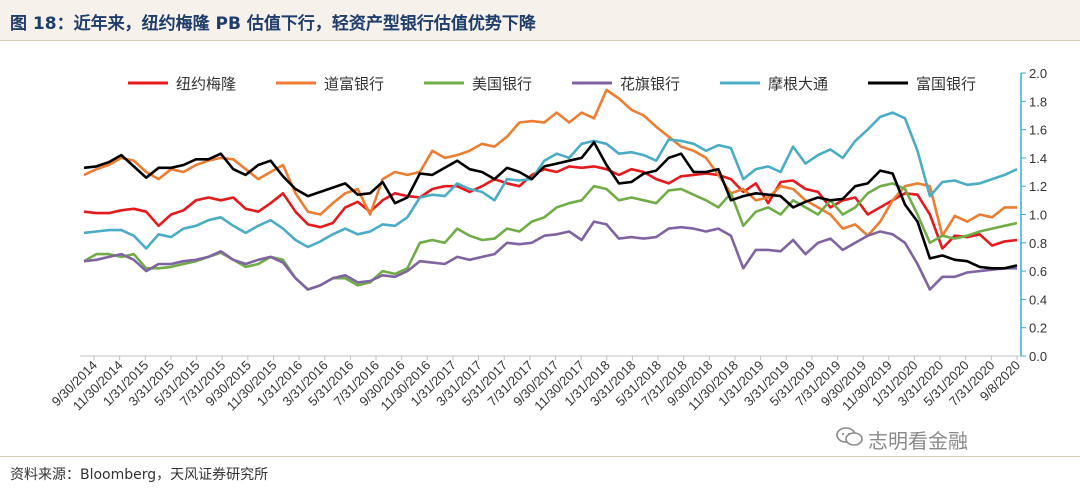  Describe the element at coordinates (1038, 328) in the screenshot. I see `y-tick-label: 0.2` at that location.